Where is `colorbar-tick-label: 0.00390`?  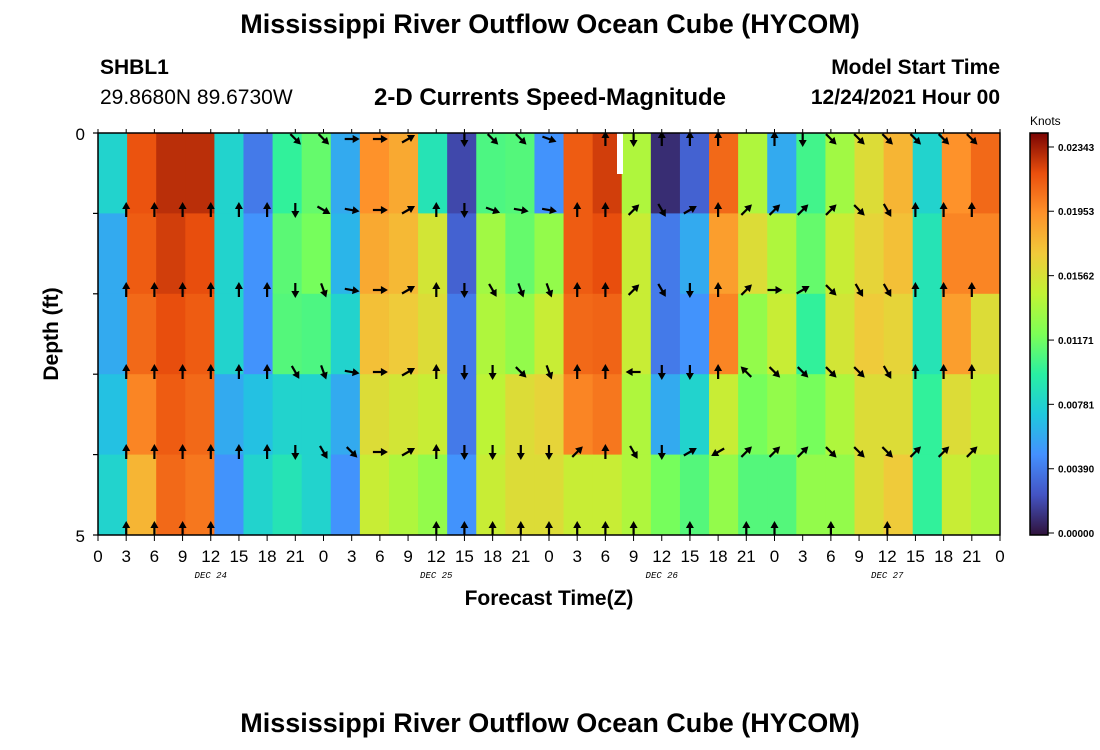
colorbar-tick-label: 0.00390 is located at coordinates (1076, 470).